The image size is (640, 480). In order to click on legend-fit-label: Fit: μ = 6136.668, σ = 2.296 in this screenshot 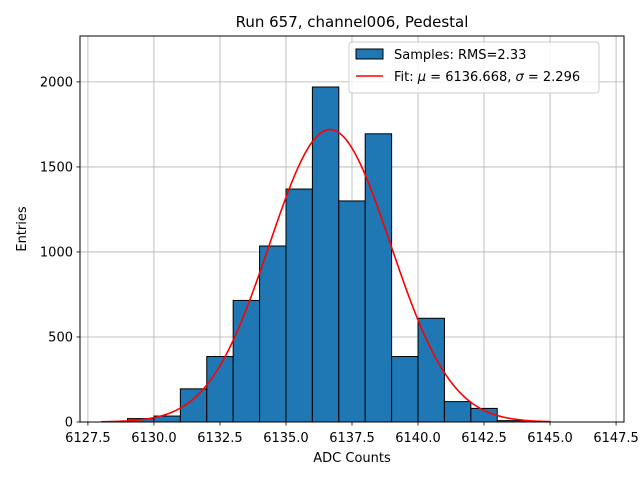, I will do `click(487, 77)`.